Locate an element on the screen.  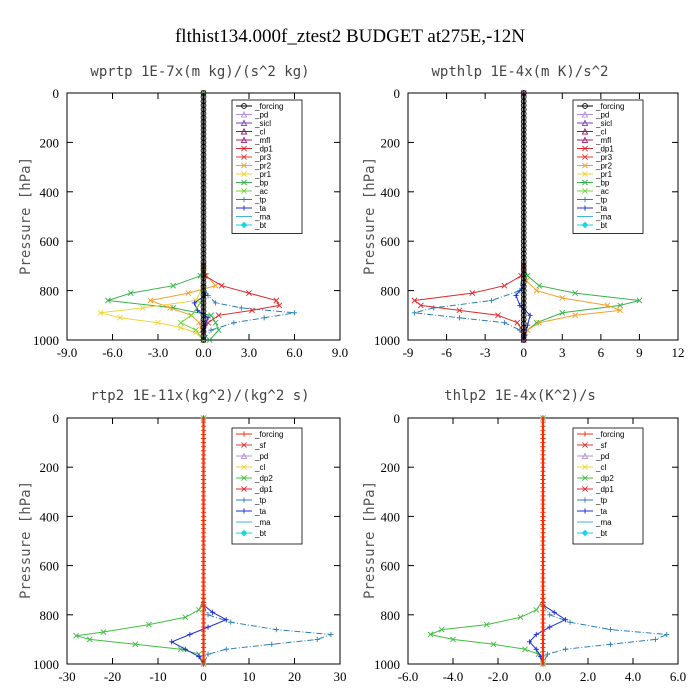
legend-entry: _mfl is located at coordinates (603, 140).